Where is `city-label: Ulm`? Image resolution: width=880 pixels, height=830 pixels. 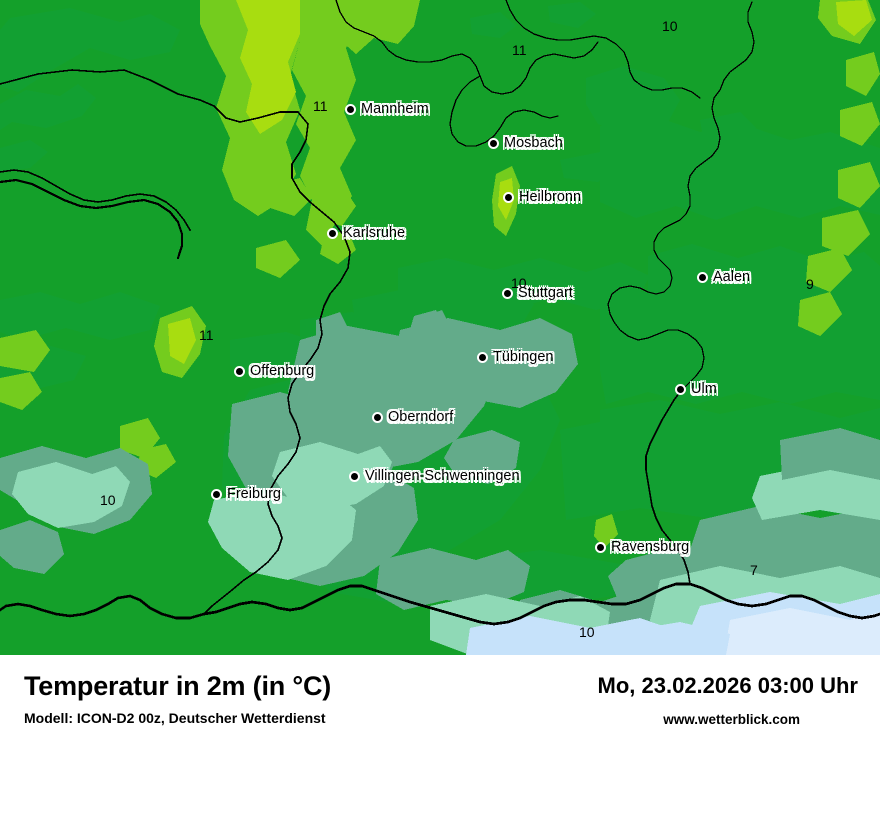
city-label: Ulm is located at coordinates (704, 389).